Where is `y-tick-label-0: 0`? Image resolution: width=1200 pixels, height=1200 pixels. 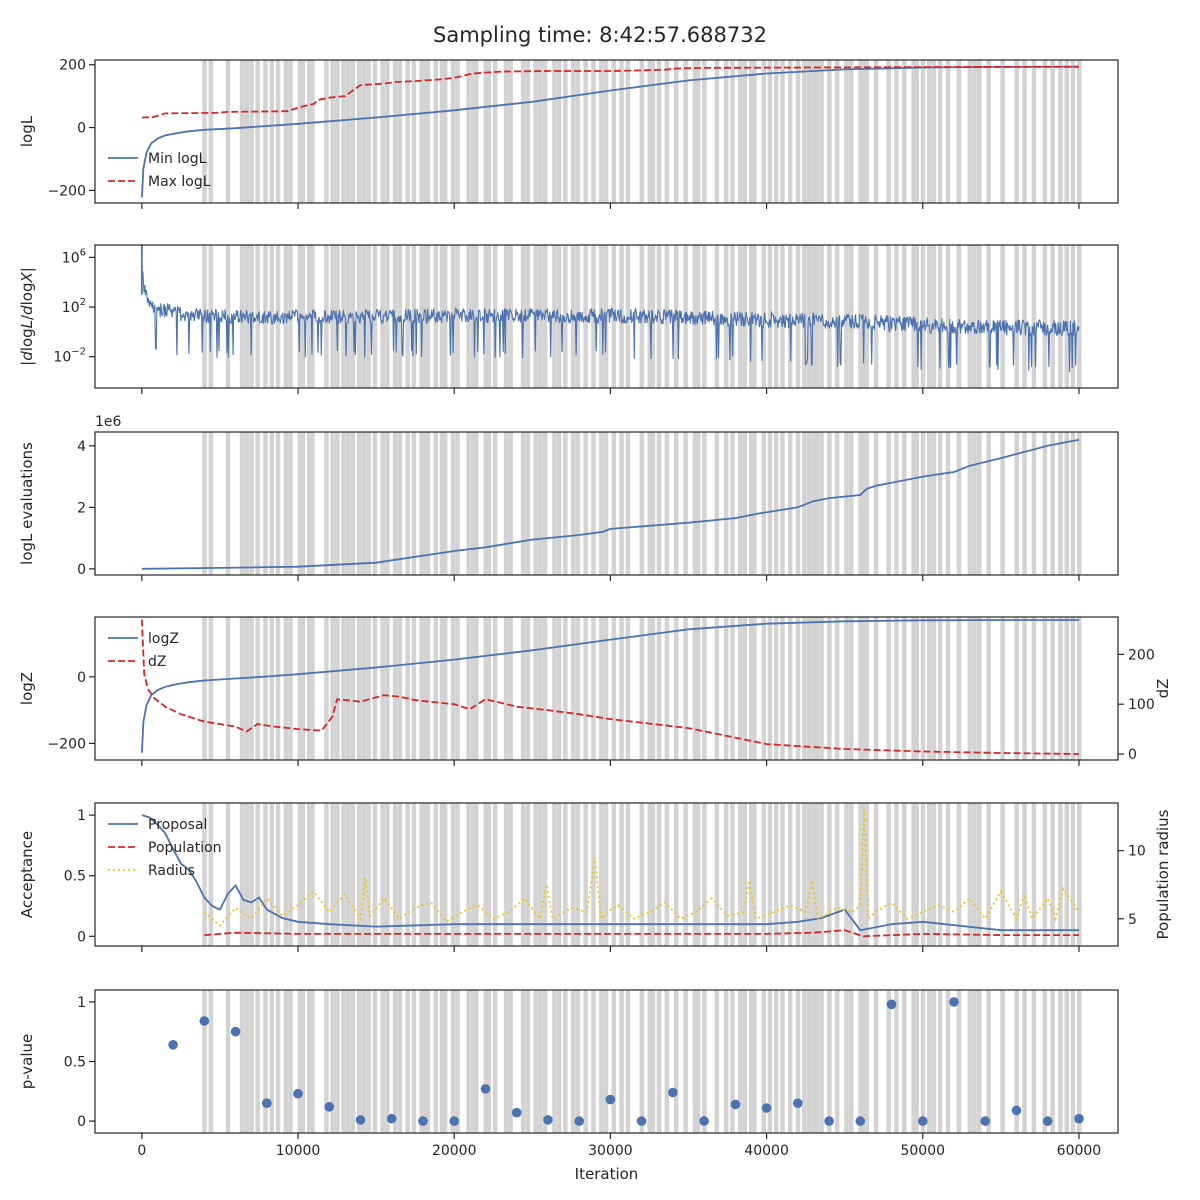
y-tick-label-0: 0 is located at coordinates (81, 570).